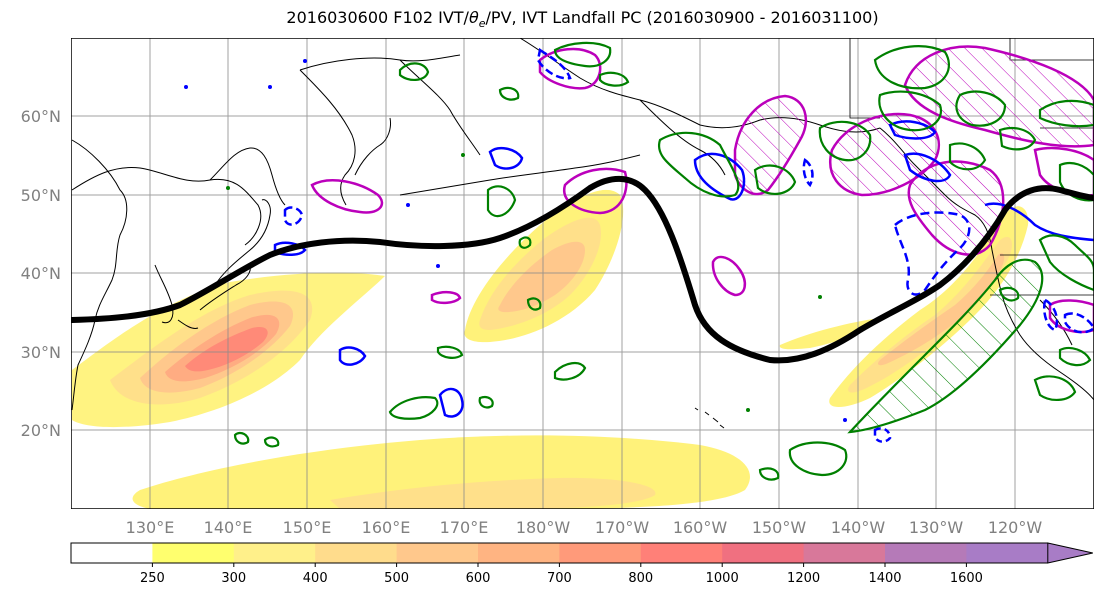 The image size is (1105, 603). What do you see at coordinates (1070, 553) in the screenshot?
I see `colorbar-extend-arrow` at bounding box center [1070, 553].